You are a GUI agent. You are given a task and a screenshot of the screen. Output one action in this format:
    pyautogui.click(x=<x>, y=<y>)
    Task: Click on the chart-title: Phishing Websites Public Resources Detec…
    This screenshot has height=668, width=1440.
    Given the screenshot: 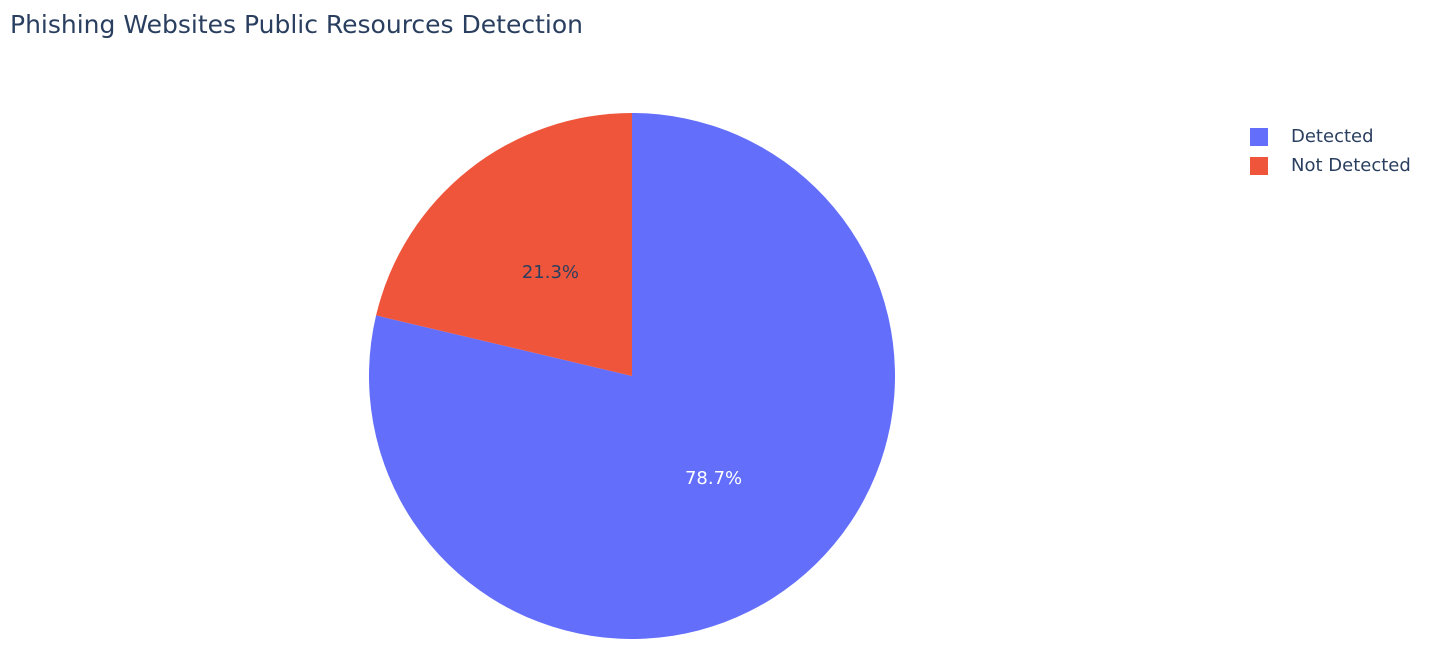 What is the action you would take?
    pyautogui.click(x=296, y=24)
    